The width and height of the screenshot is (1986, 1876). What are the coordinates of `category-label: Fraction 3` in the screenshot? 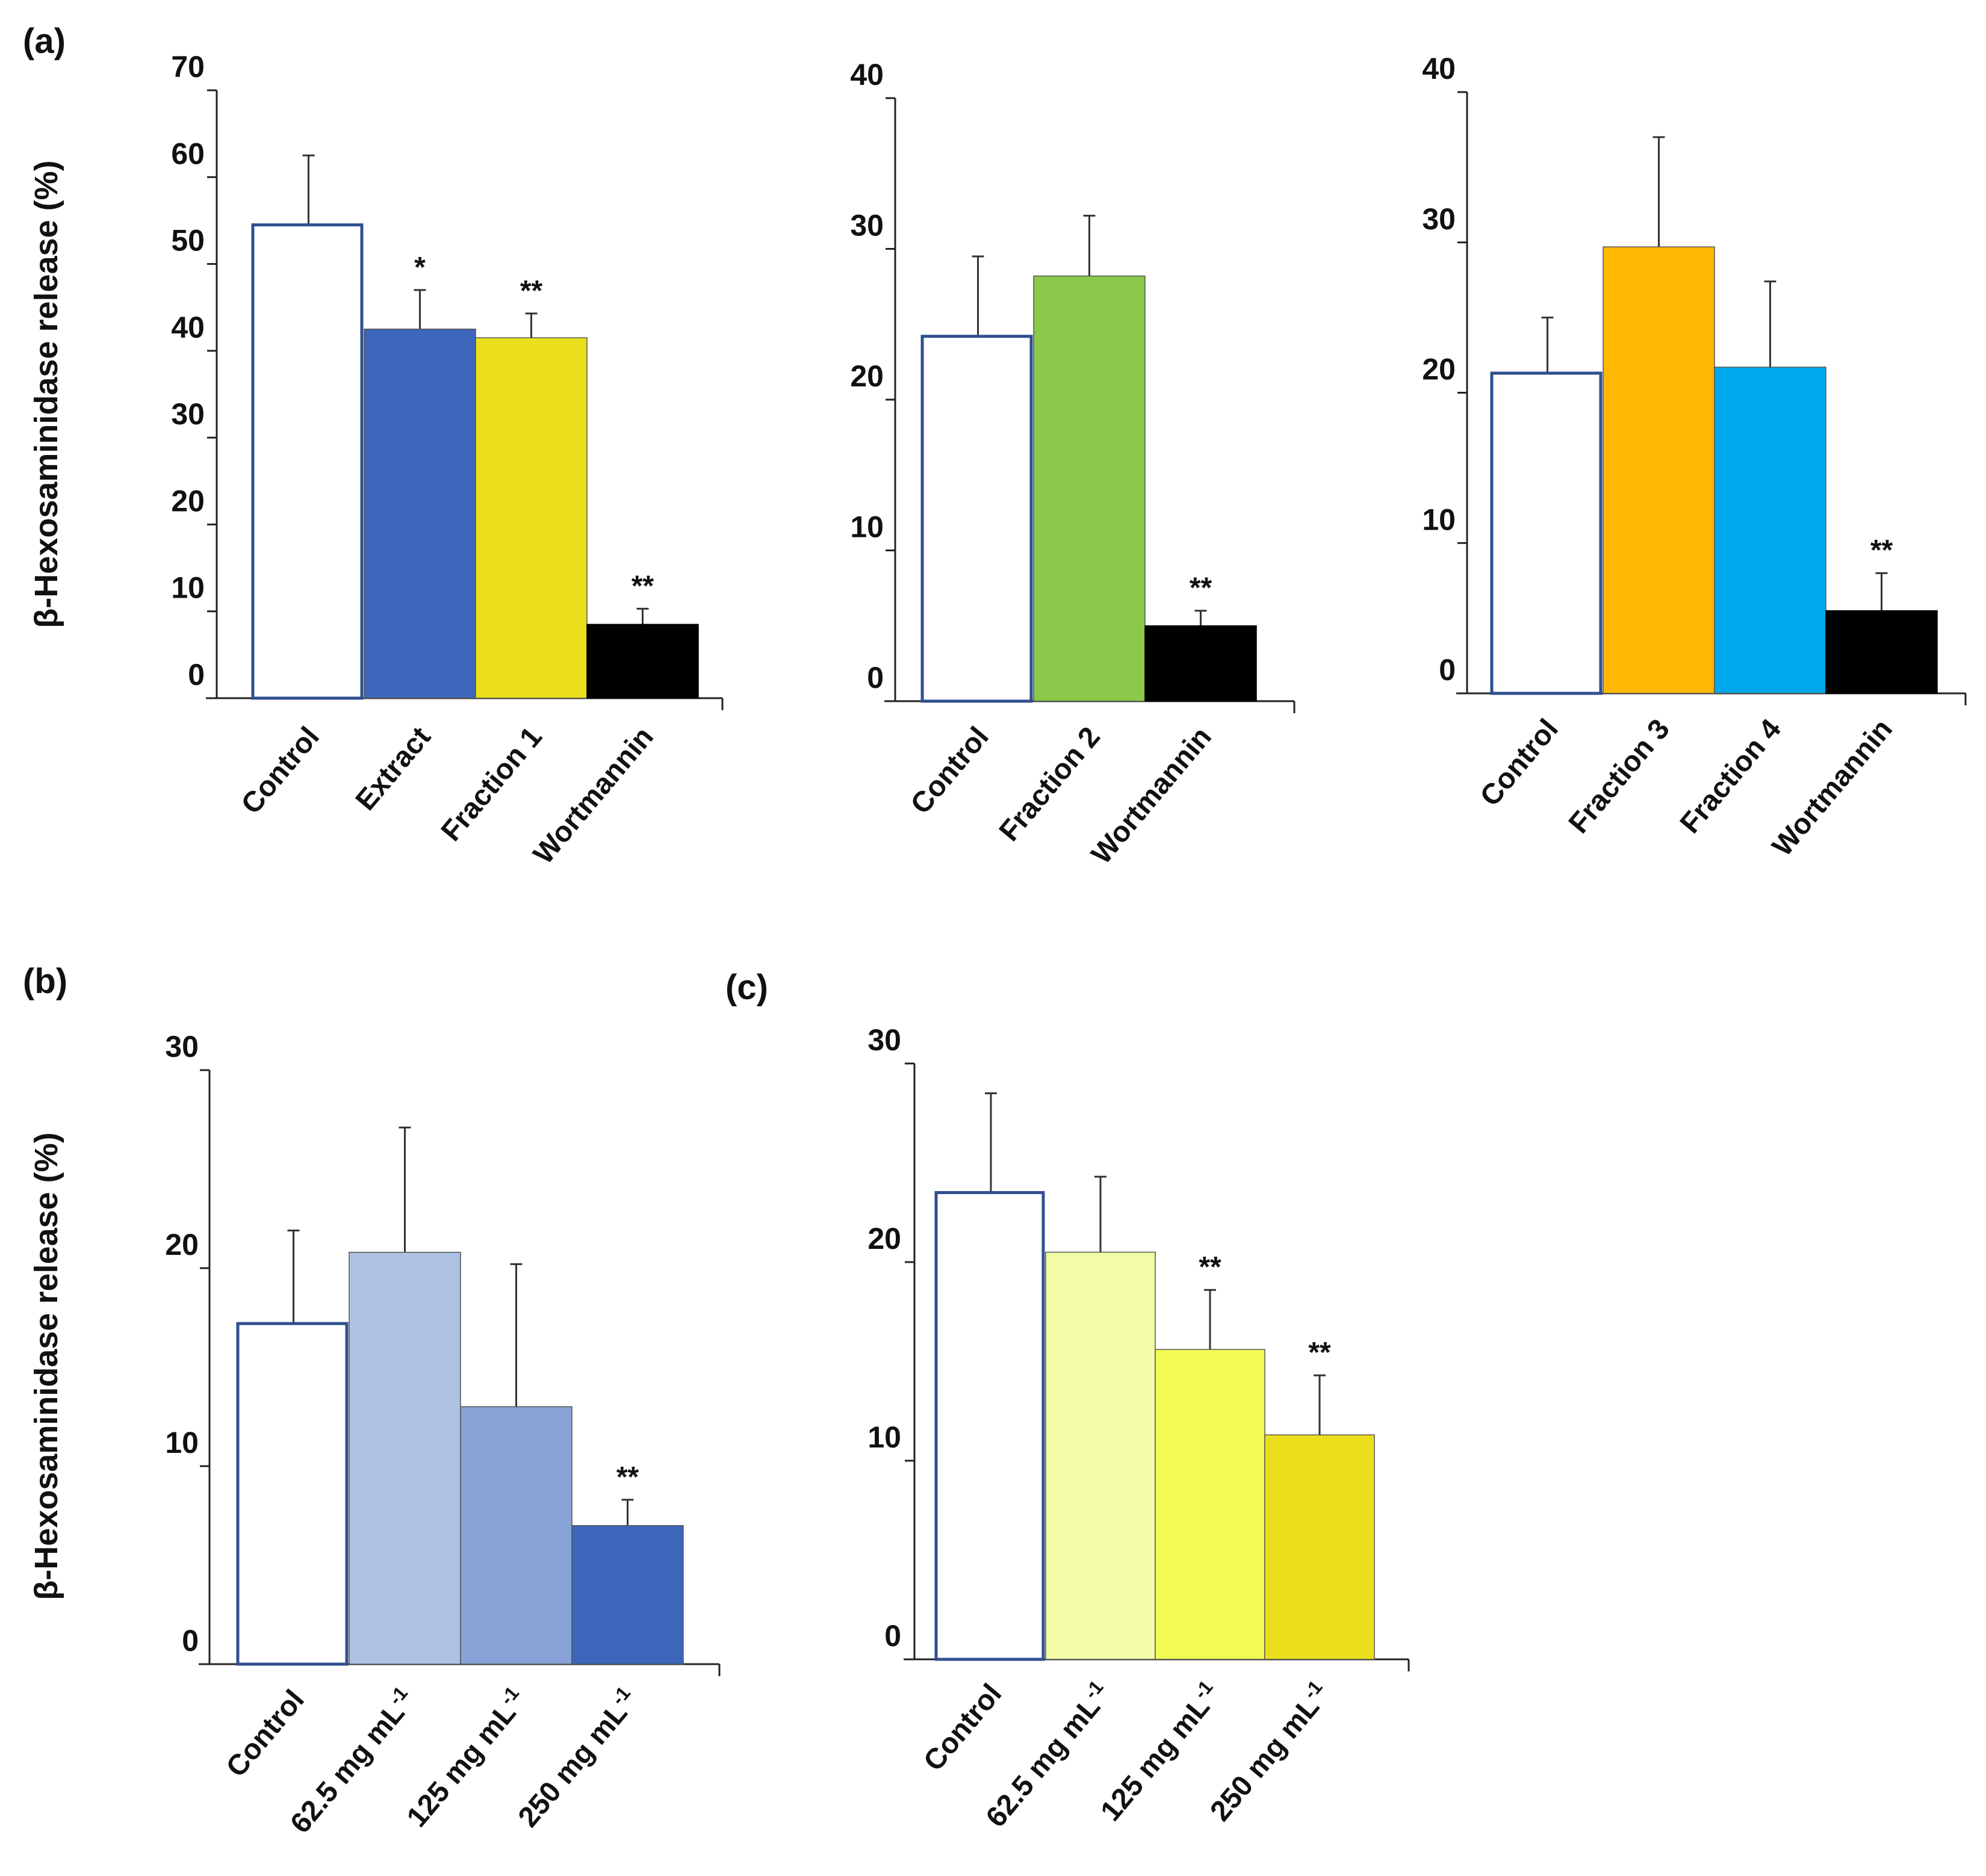 It's located at (1619, 776).